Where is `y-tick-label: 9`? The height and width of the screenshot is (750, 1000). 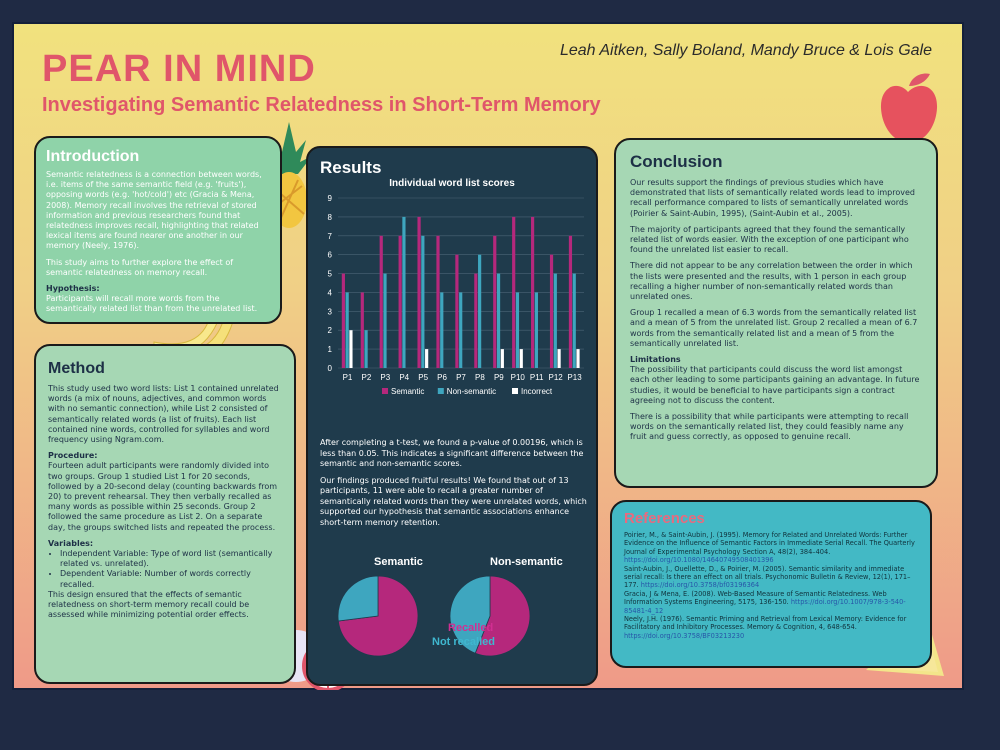 y-tick-label: 9 is located at coordinates (330, 198).